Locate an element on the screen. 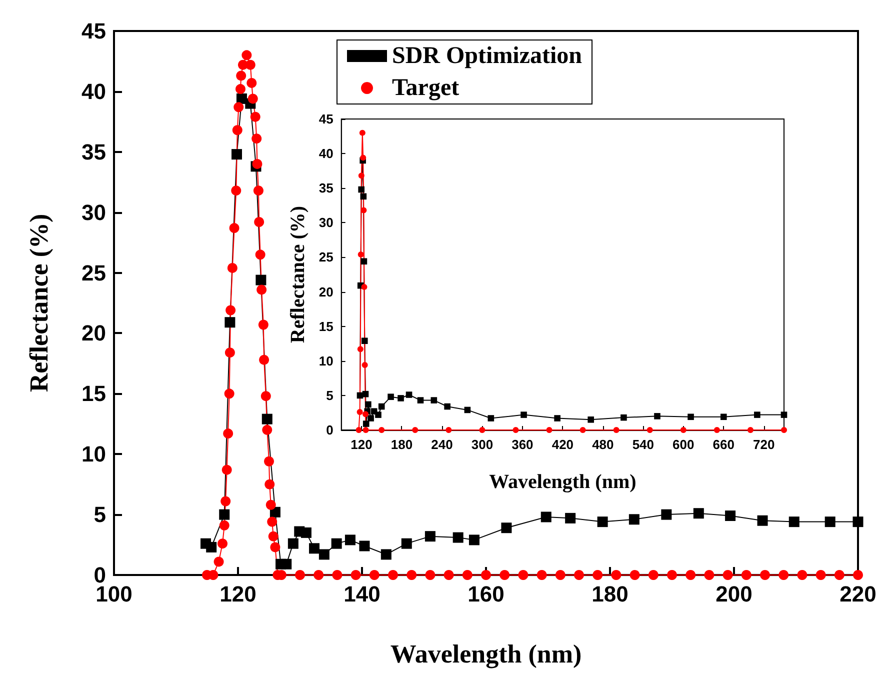 Image resolution: width=887 pixels, height=682 pixels. x-tick-label: 240 is located at coordinates (442, 444).